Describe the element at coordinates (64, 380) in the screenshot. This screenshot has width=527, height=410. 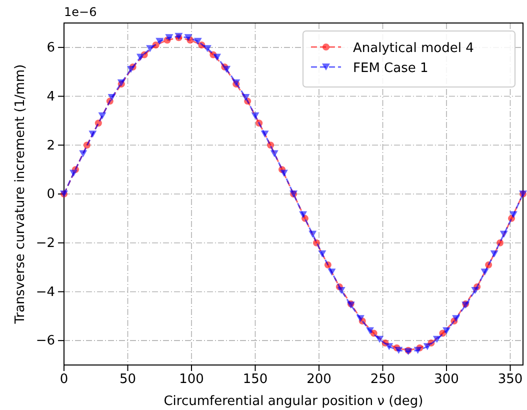
I see `x-tick-label: 0` at that location.